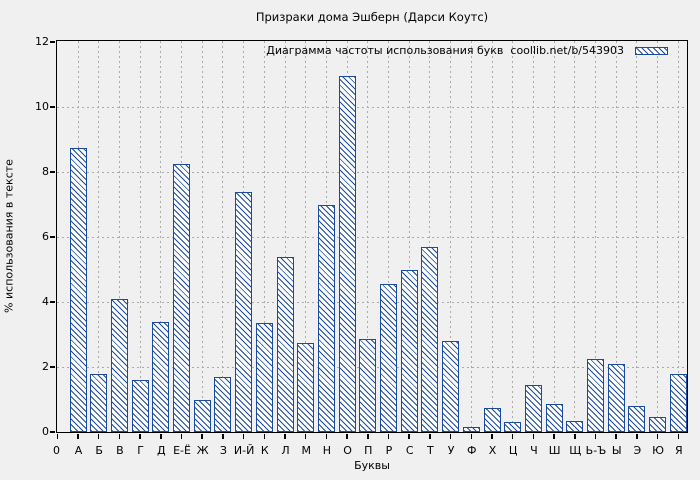 The height and width of the screenshot is (480, 700). What do you see at coordinates (595, 436) in the screenshot?
I see `x-tick-Ь-Ъ` at bounding box center [595, 436].